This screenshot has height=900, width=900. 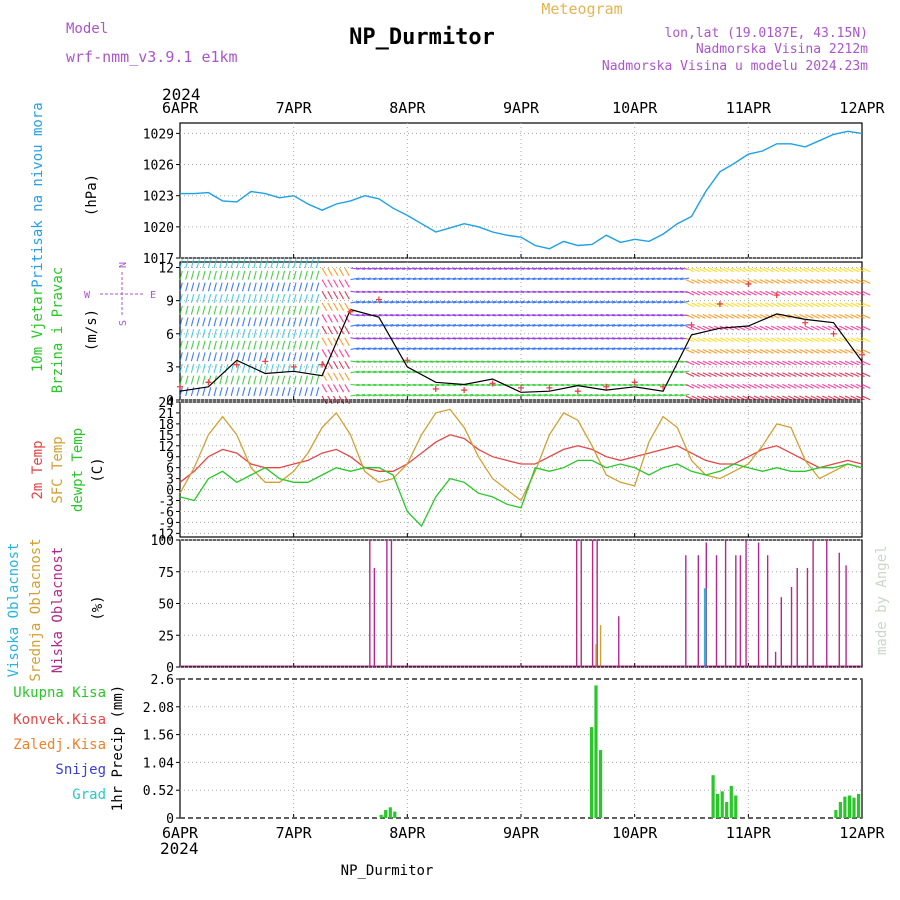 What do you see at coordinates (170, 819) in the screenshot?
I see `y-tick-label: 0` at bounding box center [170, 819].